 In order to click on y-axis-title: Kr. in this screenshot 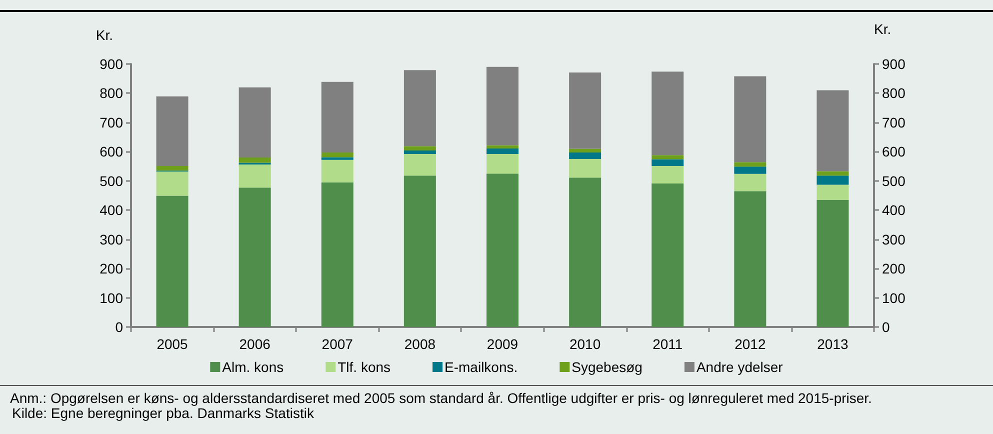, I will do `click(104, 35)`.